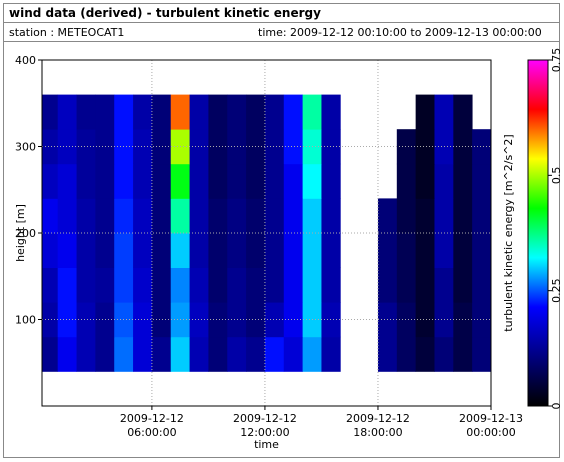 This screenshot has height=462, width=564. Describe the element at coordinates (491, 425) in the screenshot. I see `x-tick-label: 2009-12-13 00:00:00` at that location.